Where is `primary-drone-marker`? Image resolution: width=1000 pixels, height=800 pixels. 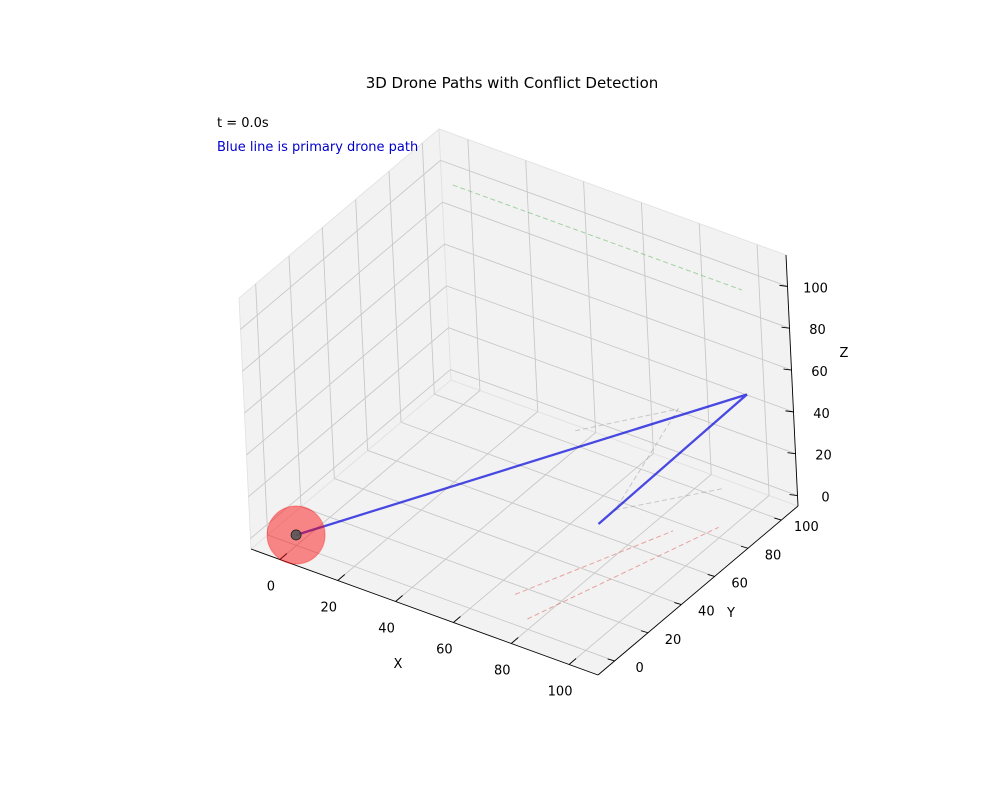 primary-drone-marker is located at coordinates (296, 535).